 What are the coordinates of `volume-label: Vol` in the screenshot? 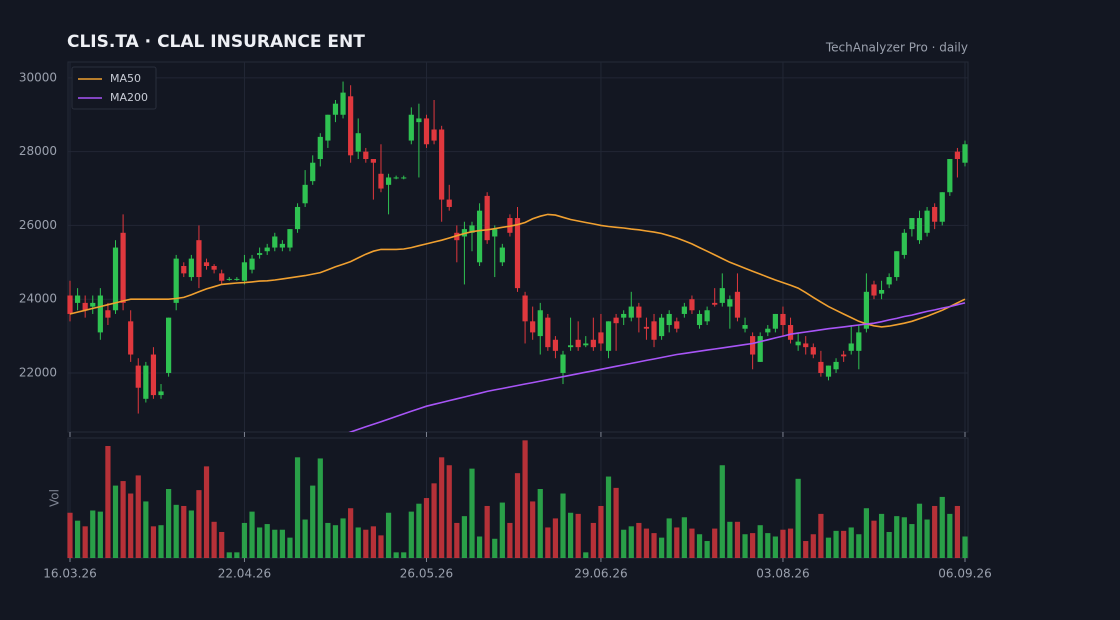 It's located at (55, 498).